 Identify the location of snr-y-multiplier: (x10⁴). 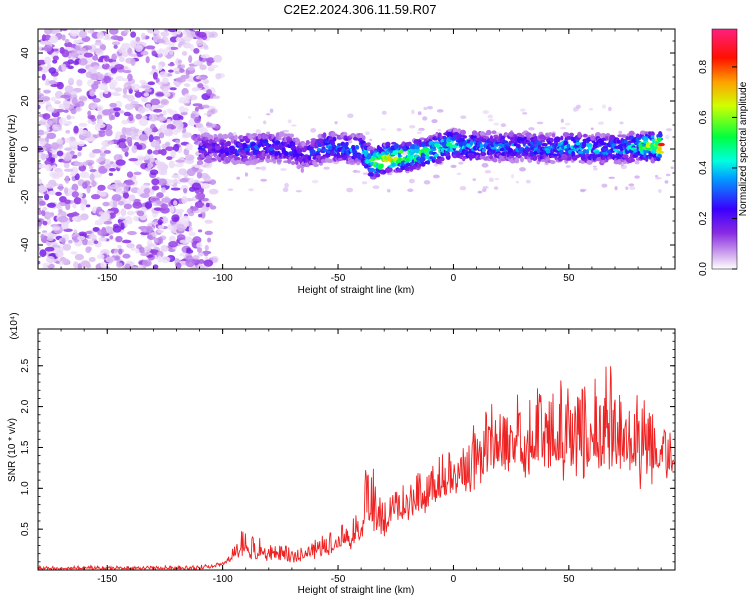
(14, 325).